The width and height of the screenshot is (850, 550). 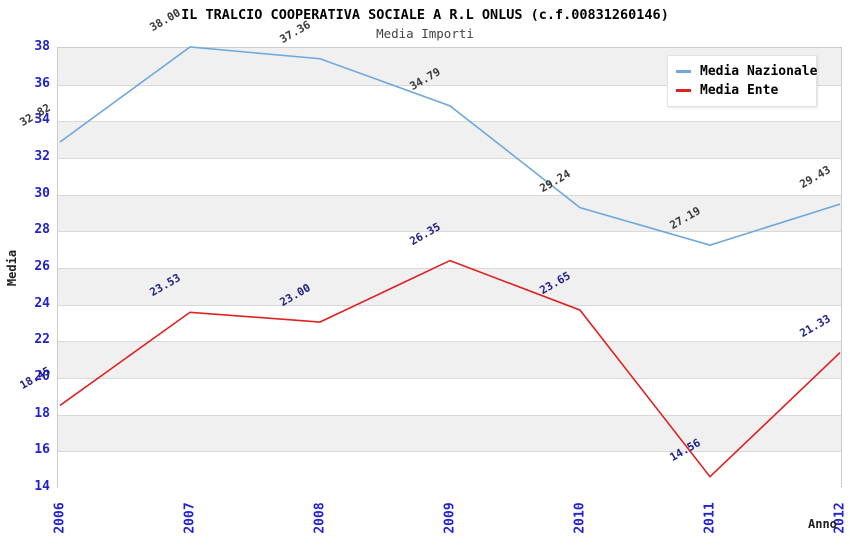 I want to click on y-tick-label: 22, so click(x=42, y=340).